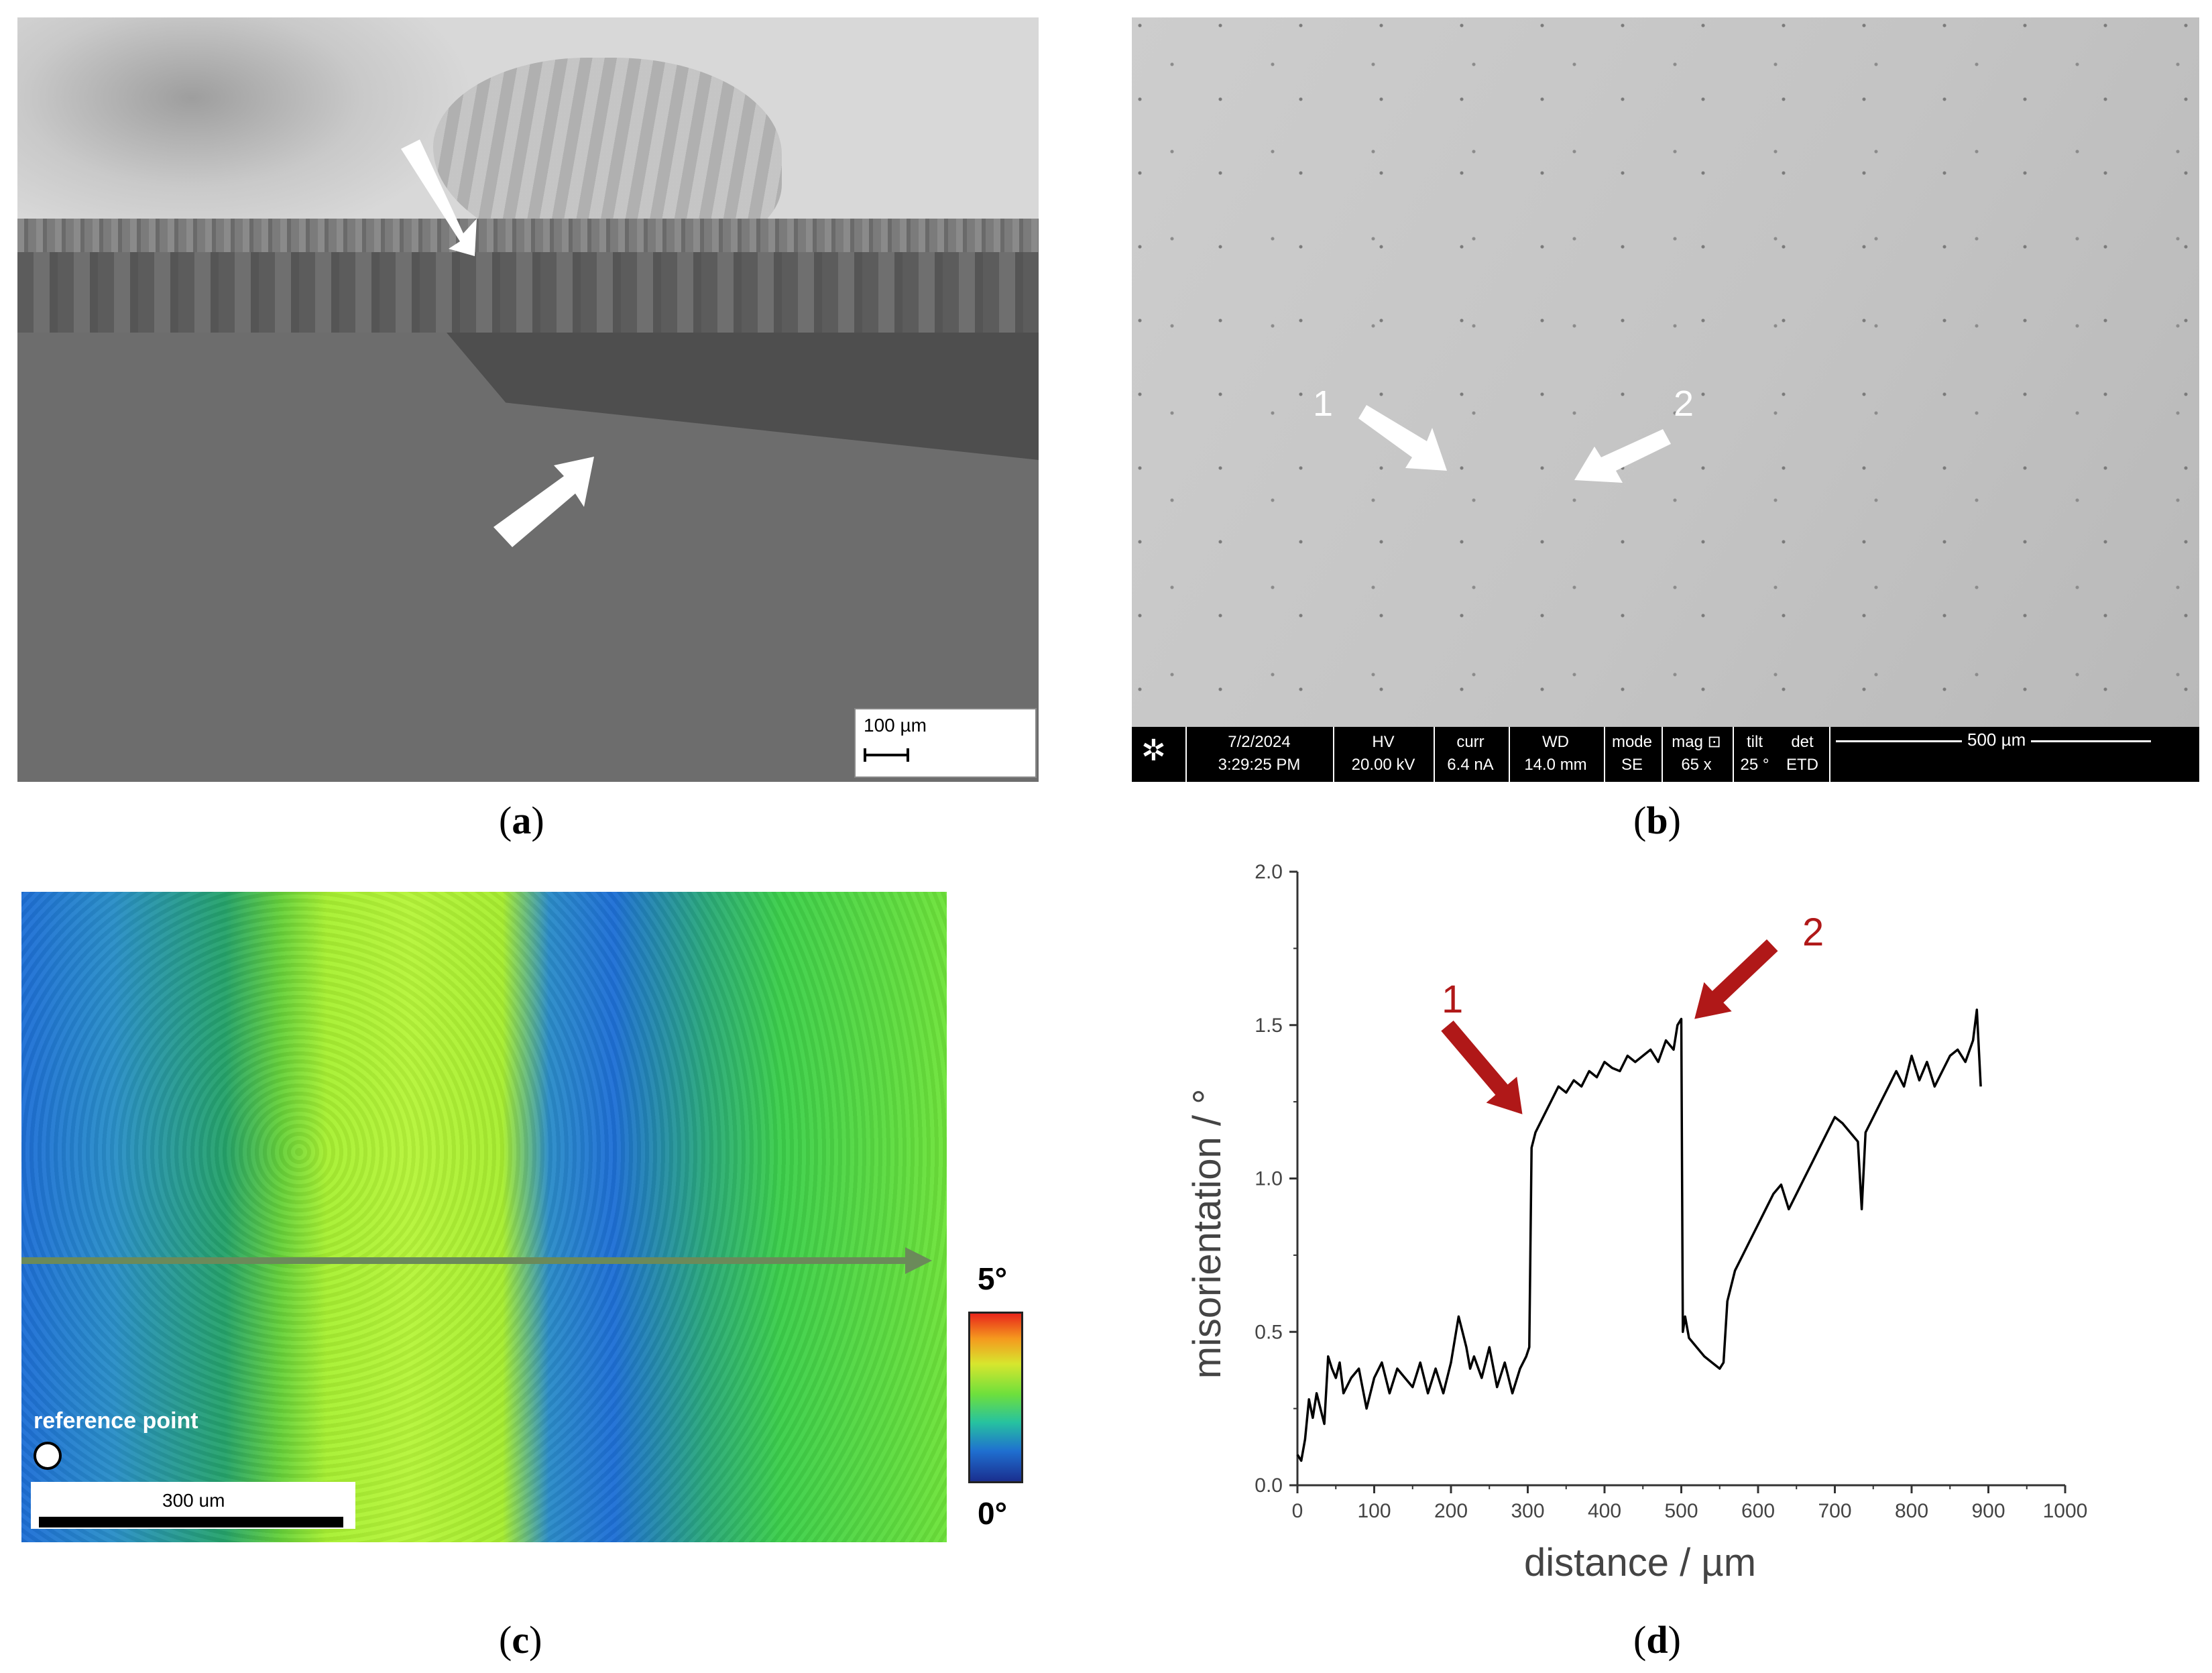 This screenshot has height=1673, width=2212. What do you see at coordinates (945, 743) in the screenshot?
I see `scale-bar-box` at bounding box center [945, 743].